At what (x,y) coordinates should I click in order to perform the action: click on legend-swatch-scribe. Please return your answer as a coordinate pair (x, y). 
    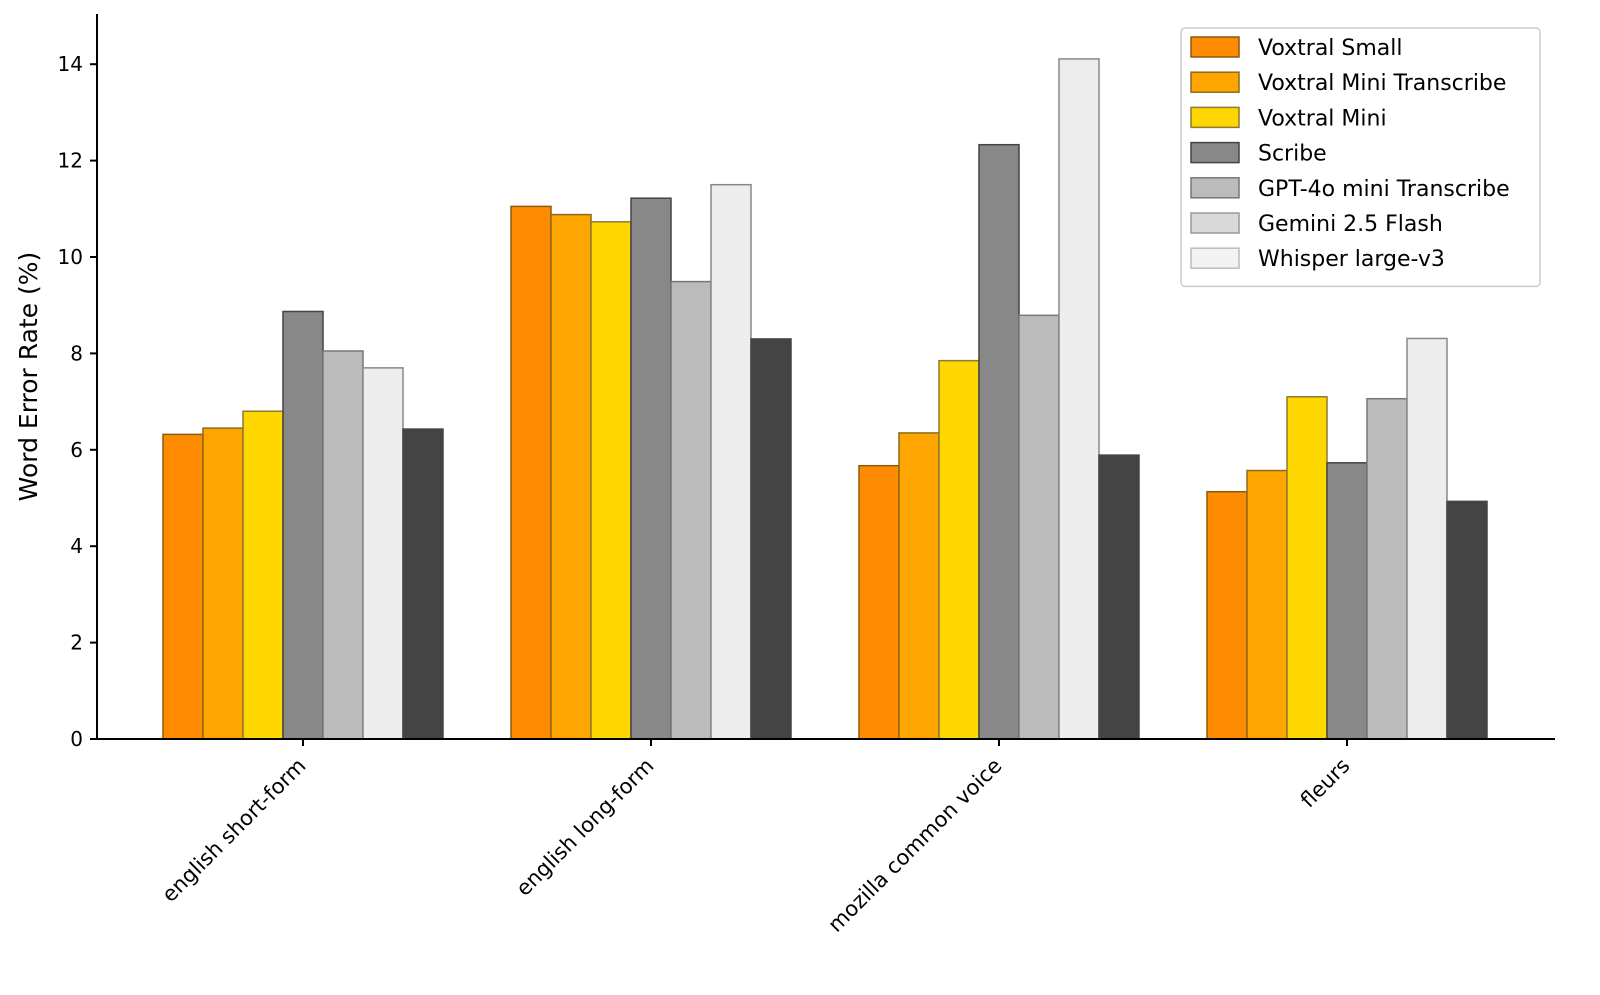
    Looking at the image, I should click on (1215, 152).